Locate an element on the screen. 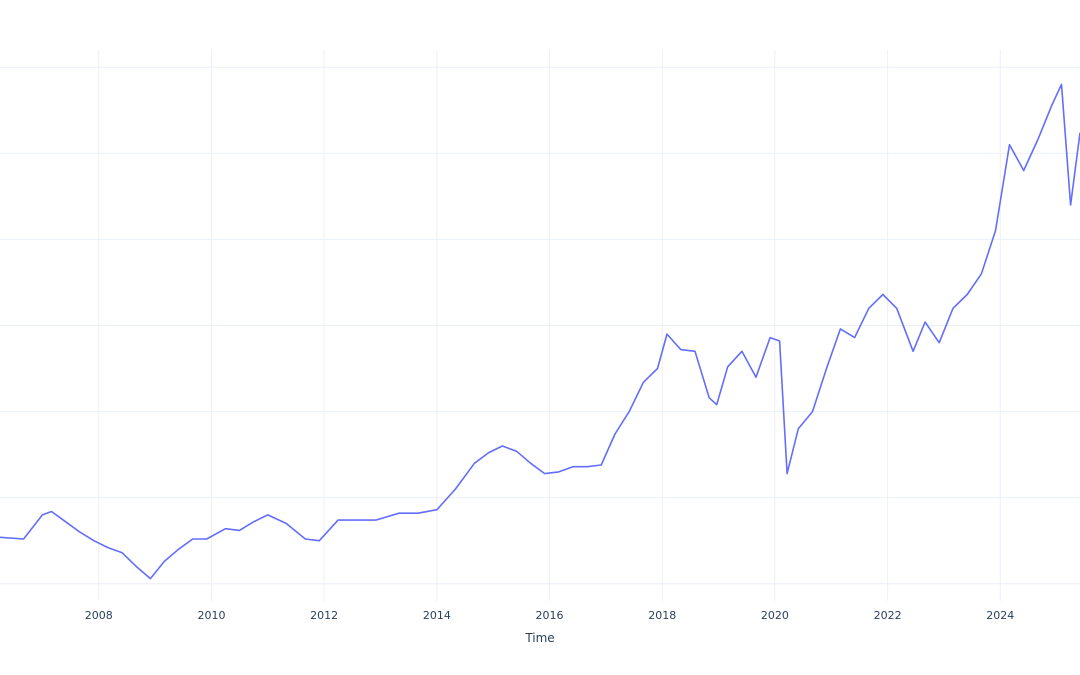 The height and width of the screenshot is (675, 1080). x-tick-label: 2014 is located at coordinates (437, 615).